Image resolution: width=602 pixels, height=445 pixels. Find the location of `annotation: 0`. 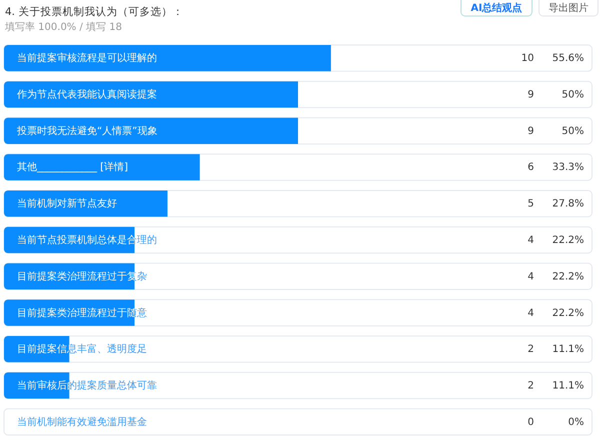

annotation: 0 is located at coordinates (531, 422).